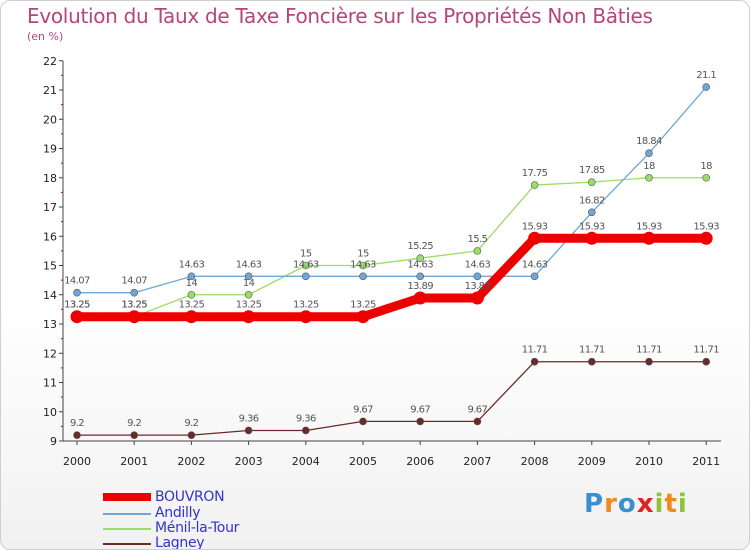 Image resolution: width=750 pixels, height=550 pixels. Describe the element at coordinates (50, 119) in the screenshot. I see `y-tick-label: 20` at that location.